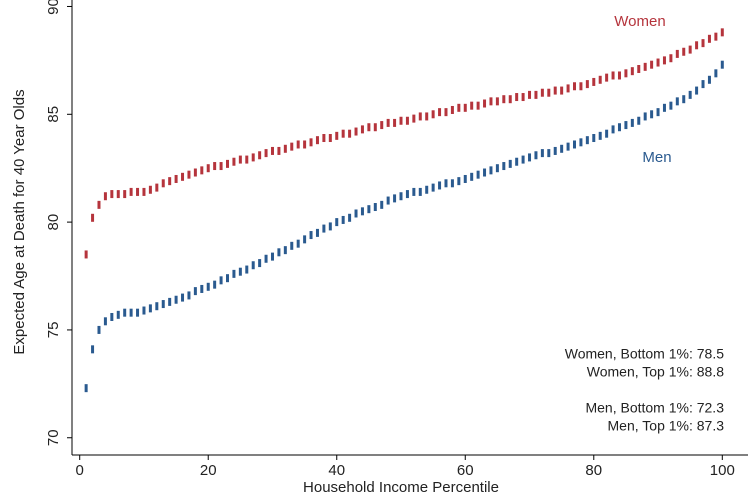 This screenshot has width=748, height=498. I want to click on y-tick-label: 85, so click(53, 114).